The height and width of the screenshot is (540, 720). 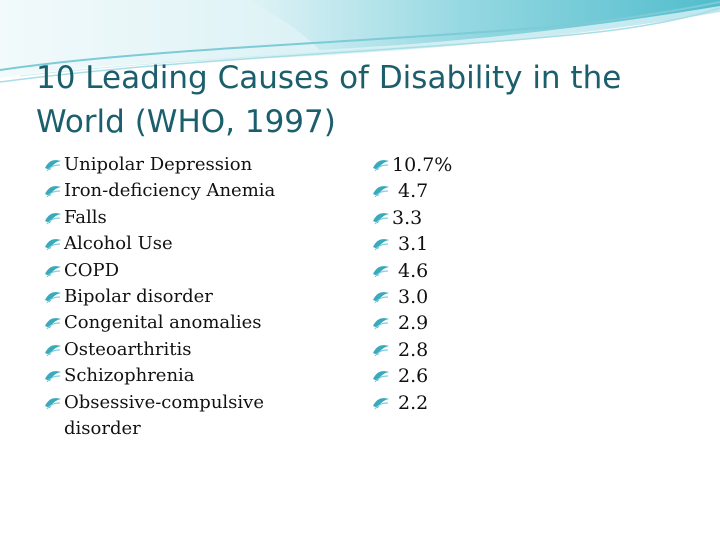 I want to click on cause-value: 3.1, so click(x=410, y=244).